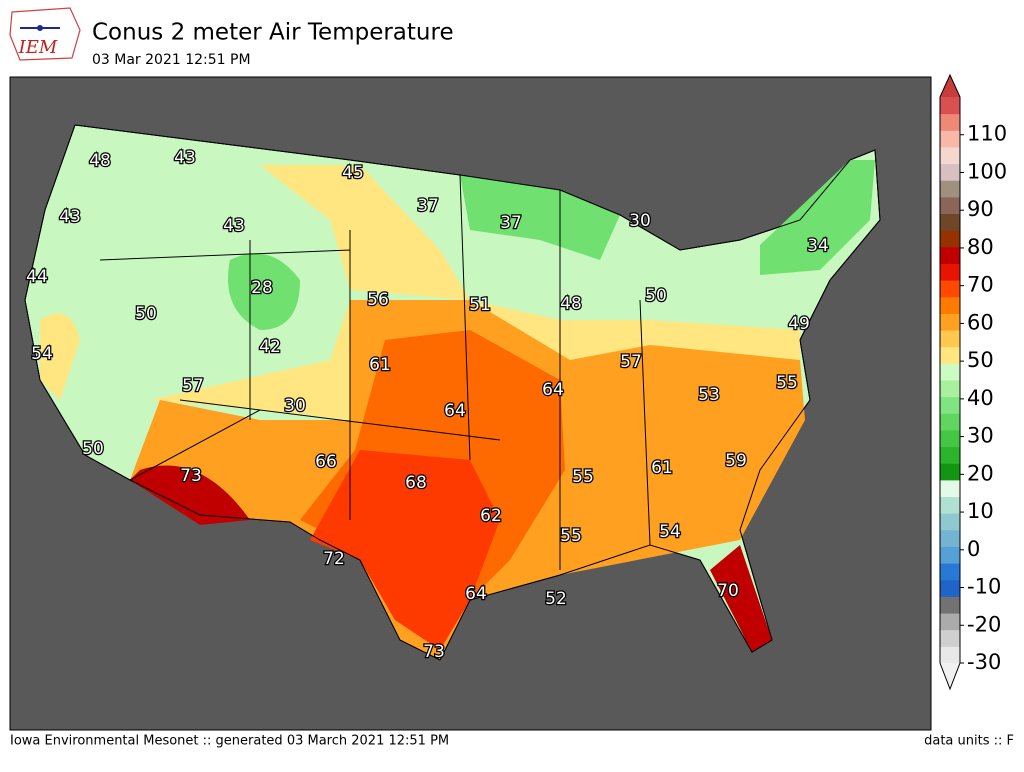 The width and height of the screenshot is (1024, 772). Describe the element at coordinates (980, 473) in the screenshot. I see `colorbar-tick-label: 20` at that location.